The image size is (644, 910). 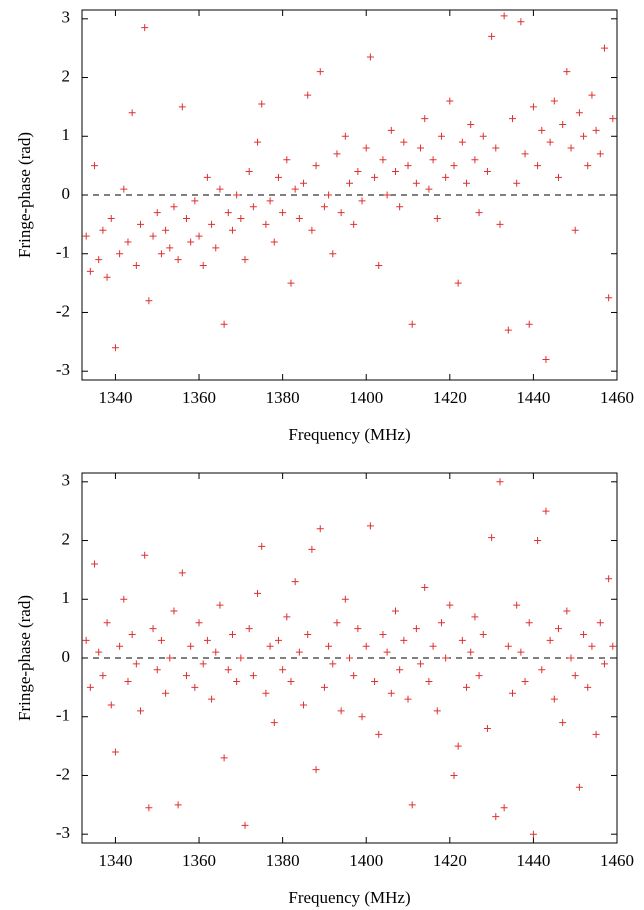 What do you see at coordinates (533, 860) in the screenshot?
I see `x-tick-label: 1440` at bounding box center [533, 860].